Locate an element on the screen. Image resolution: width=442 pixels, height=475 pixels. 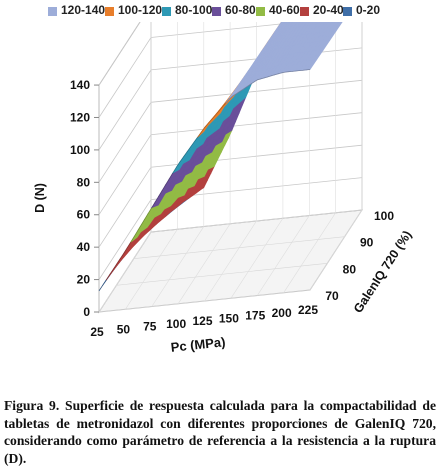
y-tick-label: 100 is located at coordinates (384, 216).